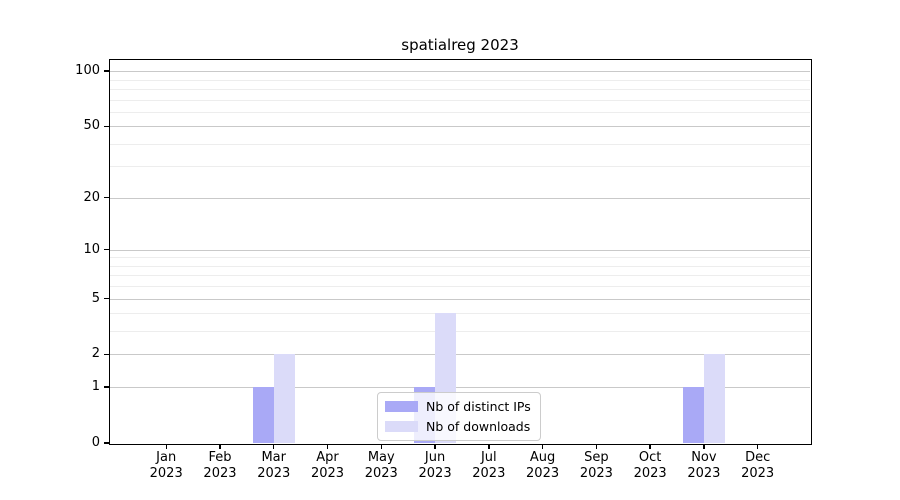  I want to click on x-tick-mark-jan, so click(166, 446).